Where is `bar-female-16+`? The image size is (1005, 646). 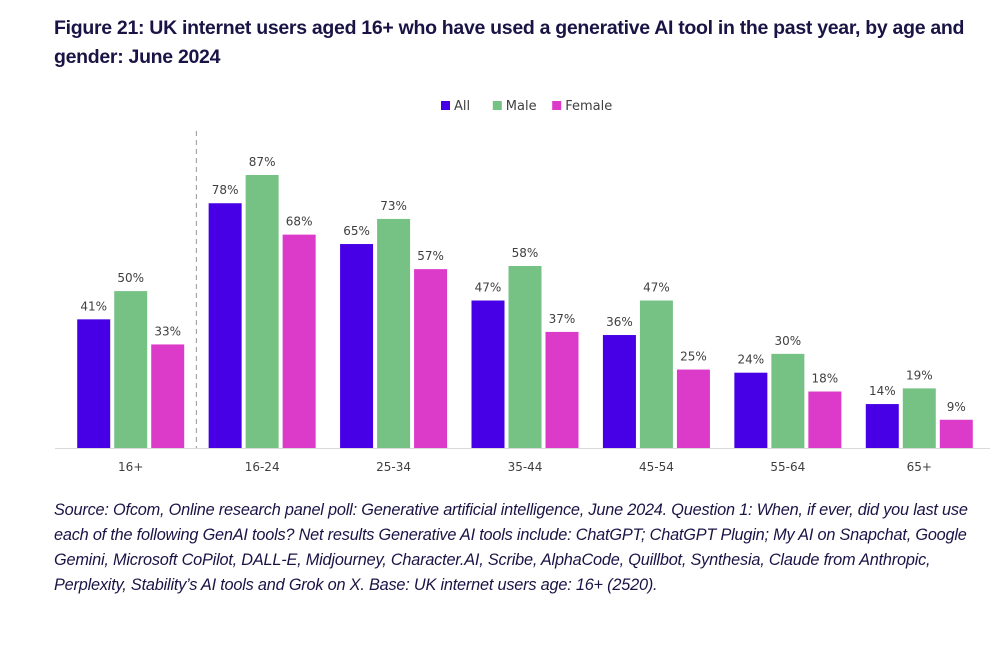
bar-female-16+ is located at coordinates (168, 396).